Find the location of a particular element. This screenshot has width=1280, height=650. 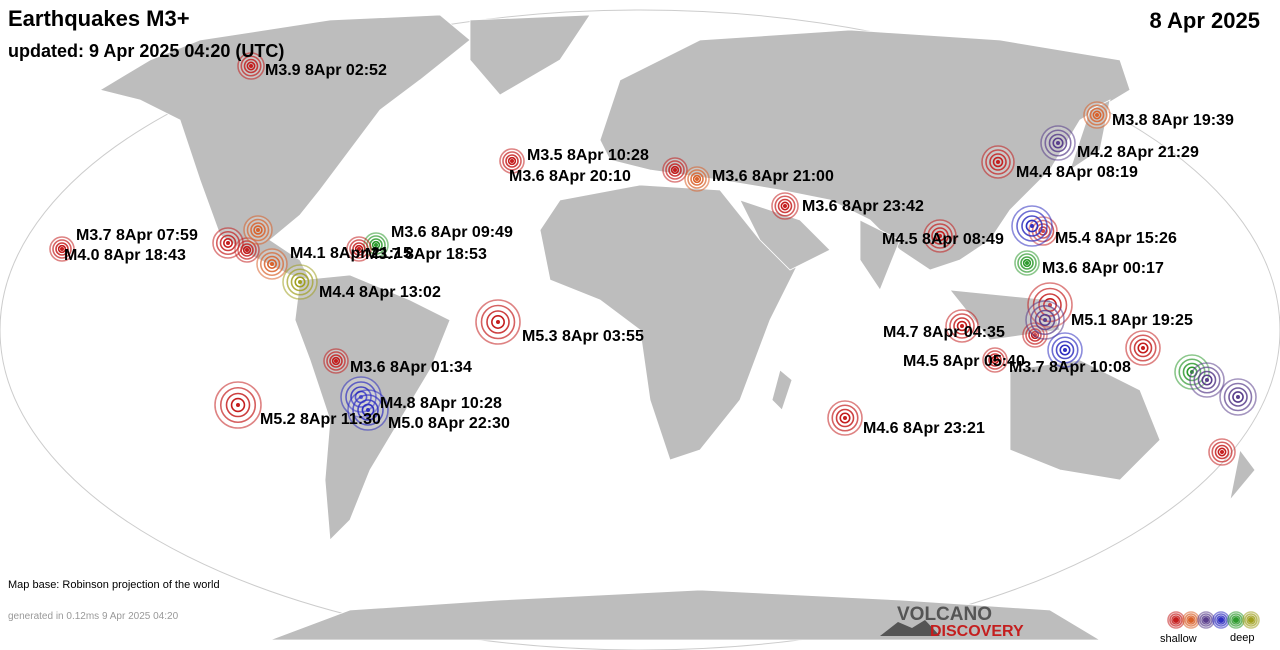

quake-label: M4.5 8Apr 08:49 is located at coordinates (943, 239).